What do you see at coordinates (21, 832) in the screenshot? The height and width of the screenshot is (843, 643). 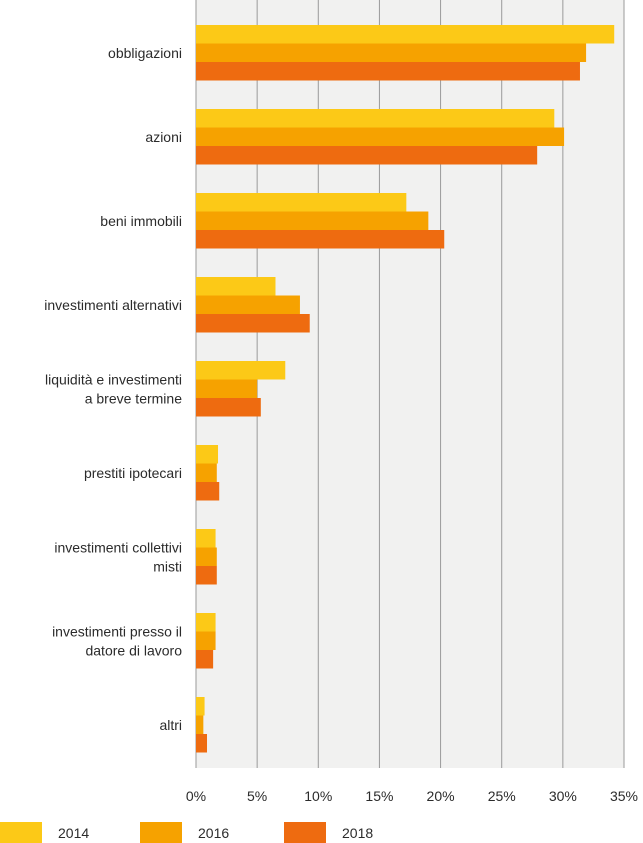 I see `legend-swatch-2014` at bounding box center [21, 832].